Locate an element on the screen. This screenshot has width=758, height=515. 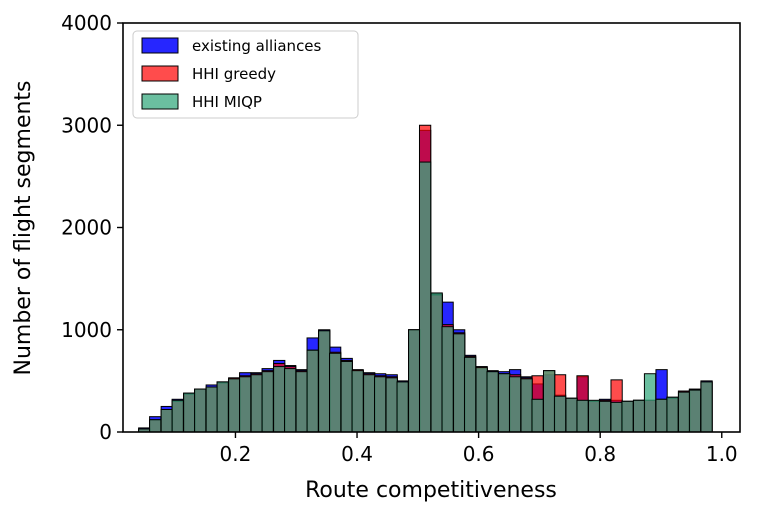
legend-swatch-existing-alliances is located at coordinates (160, 45).